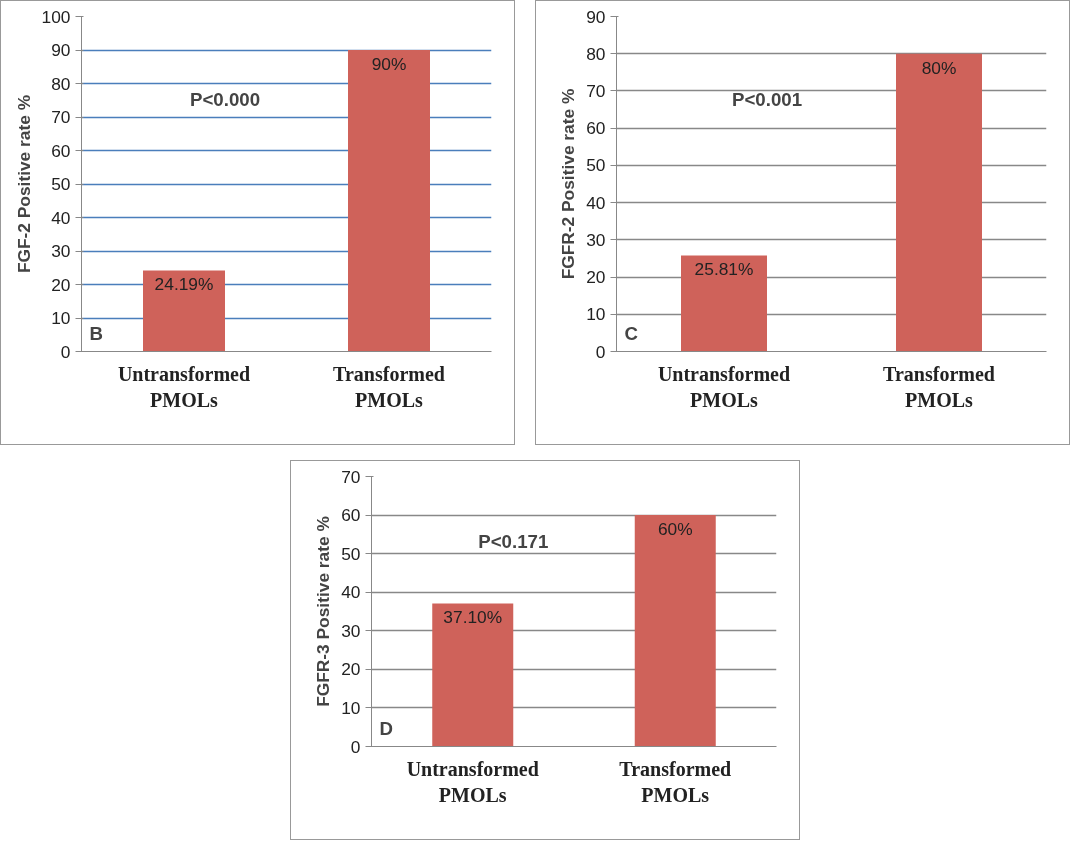 This screenshot has width=1086, height=852. I want to click on annotation: P<0.001, so click(767, 100).